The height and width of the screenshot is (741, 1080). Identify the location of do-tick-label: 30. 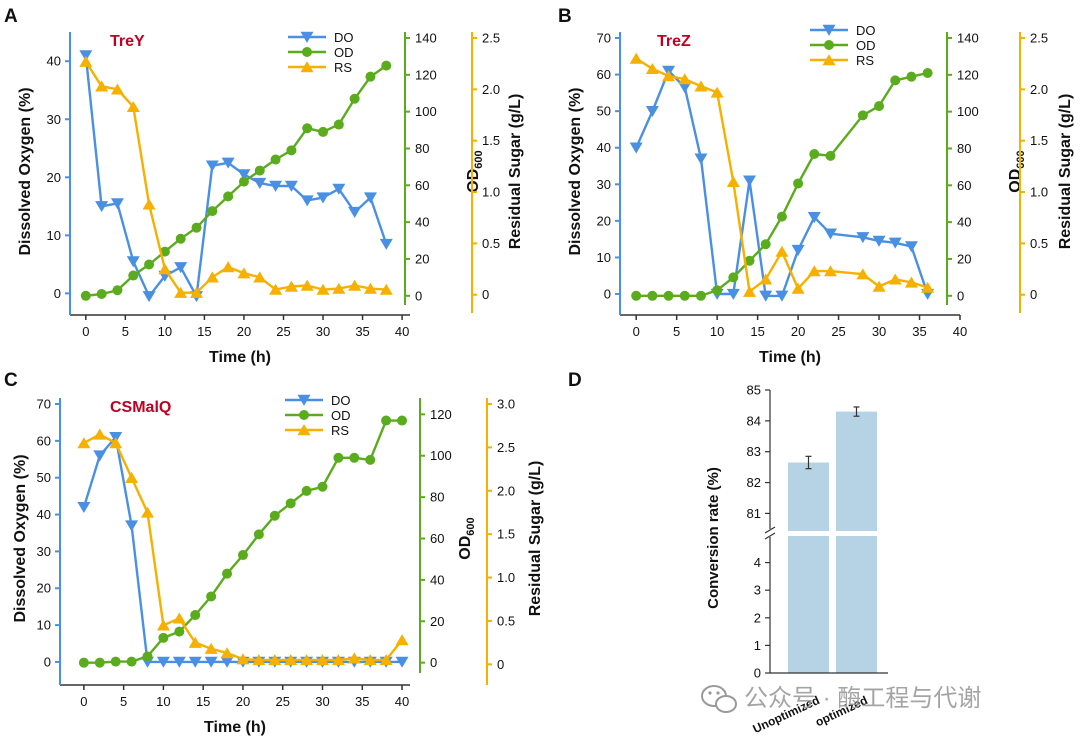
(604, 184).